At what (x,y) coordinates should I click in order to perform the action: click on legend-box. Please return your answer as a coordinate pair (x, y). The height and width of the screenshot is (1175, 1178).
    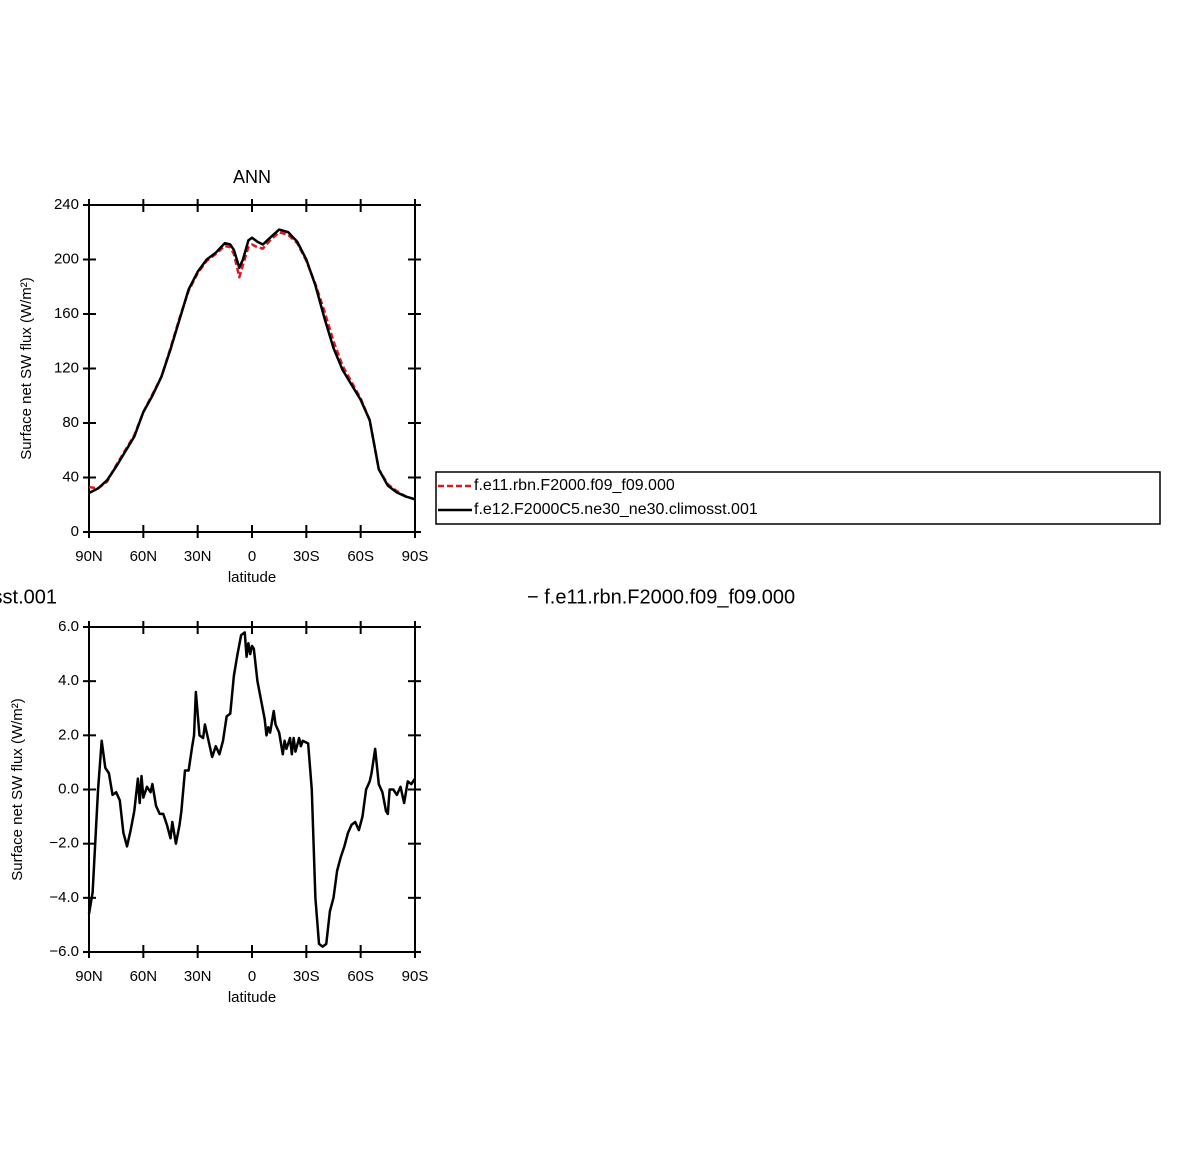
    Looking at the image, I should click on (798, 498).